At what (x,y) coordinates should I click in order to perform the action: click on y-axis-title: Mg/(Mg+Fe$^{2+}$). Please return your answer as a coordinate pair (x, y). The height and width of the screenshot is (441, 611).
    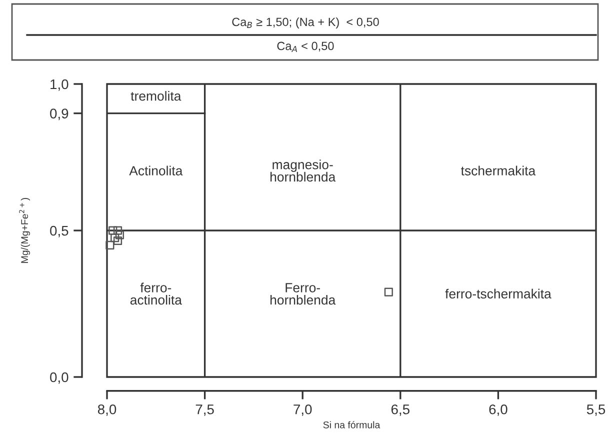
    Looking at the image, I should click on (24, 230).